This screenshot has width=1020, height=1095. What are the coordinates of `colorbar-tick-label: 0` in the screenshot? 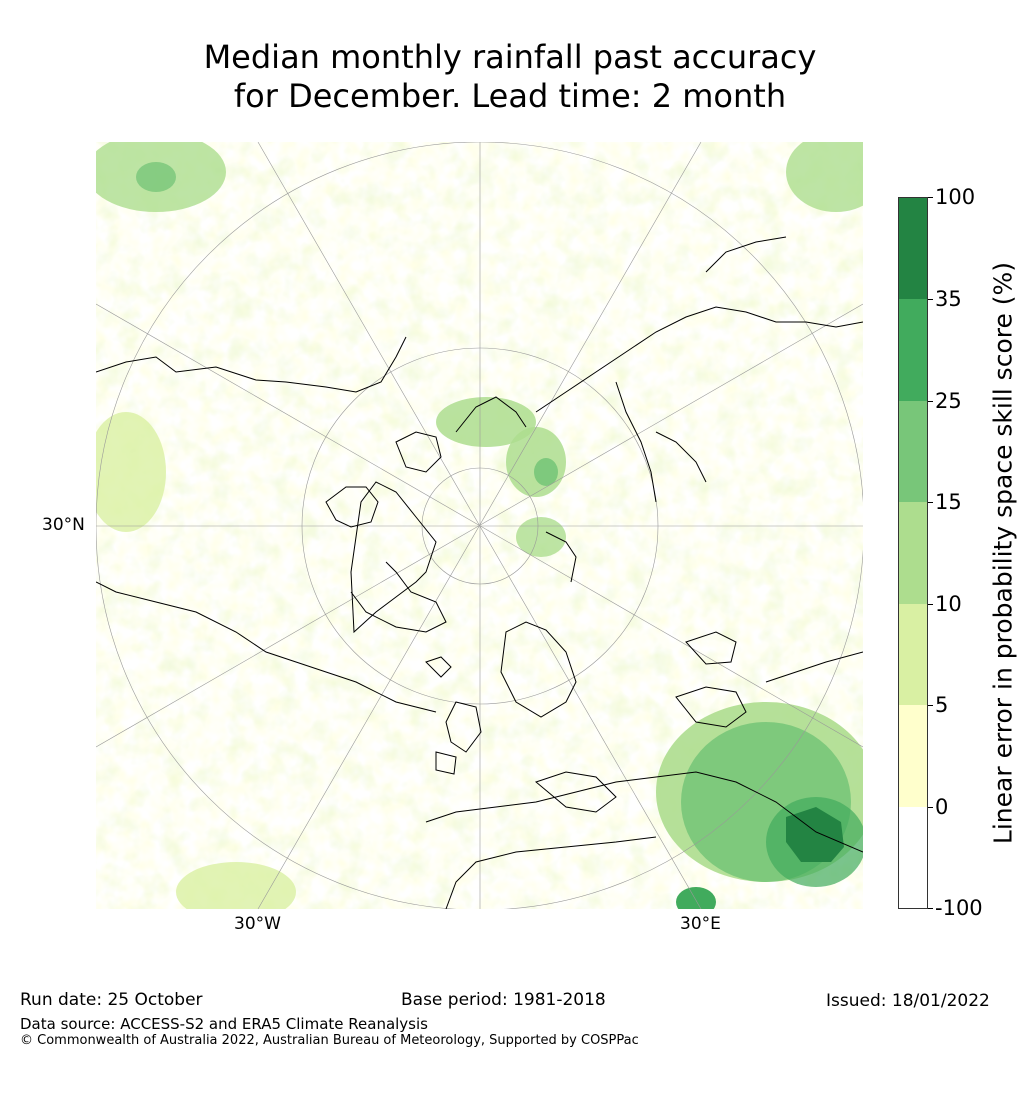 It's located at (942, 807).